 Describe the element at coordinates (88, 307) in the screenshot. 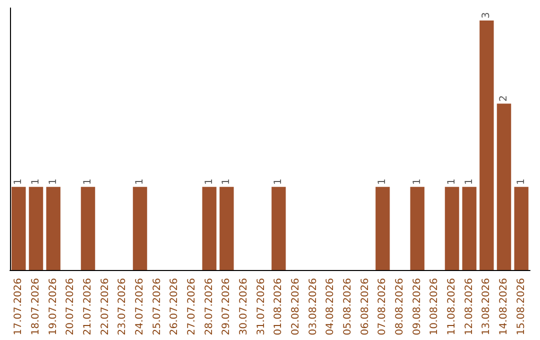

I see `x-tick-label: 21.07.2026` at that location.